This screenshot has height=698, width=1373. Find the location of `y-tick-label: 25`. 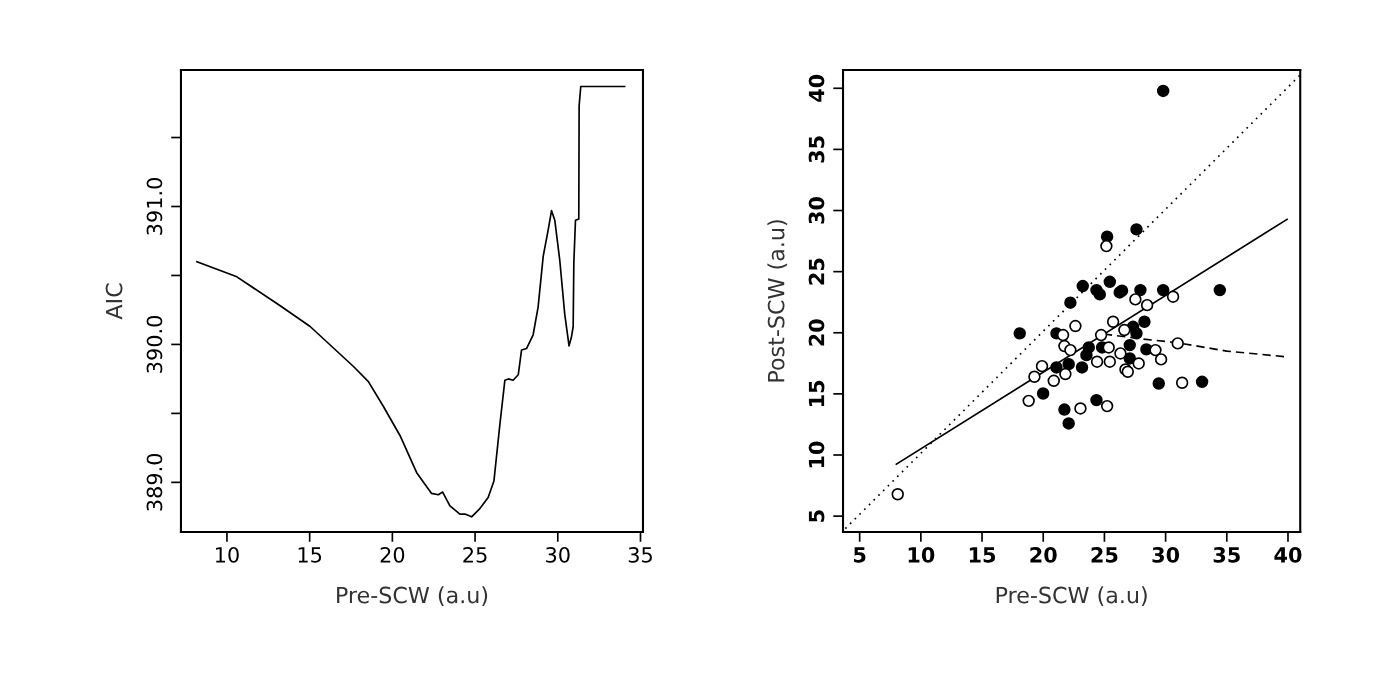

y-tick-label: 25 is located at coordinates (816, 271).